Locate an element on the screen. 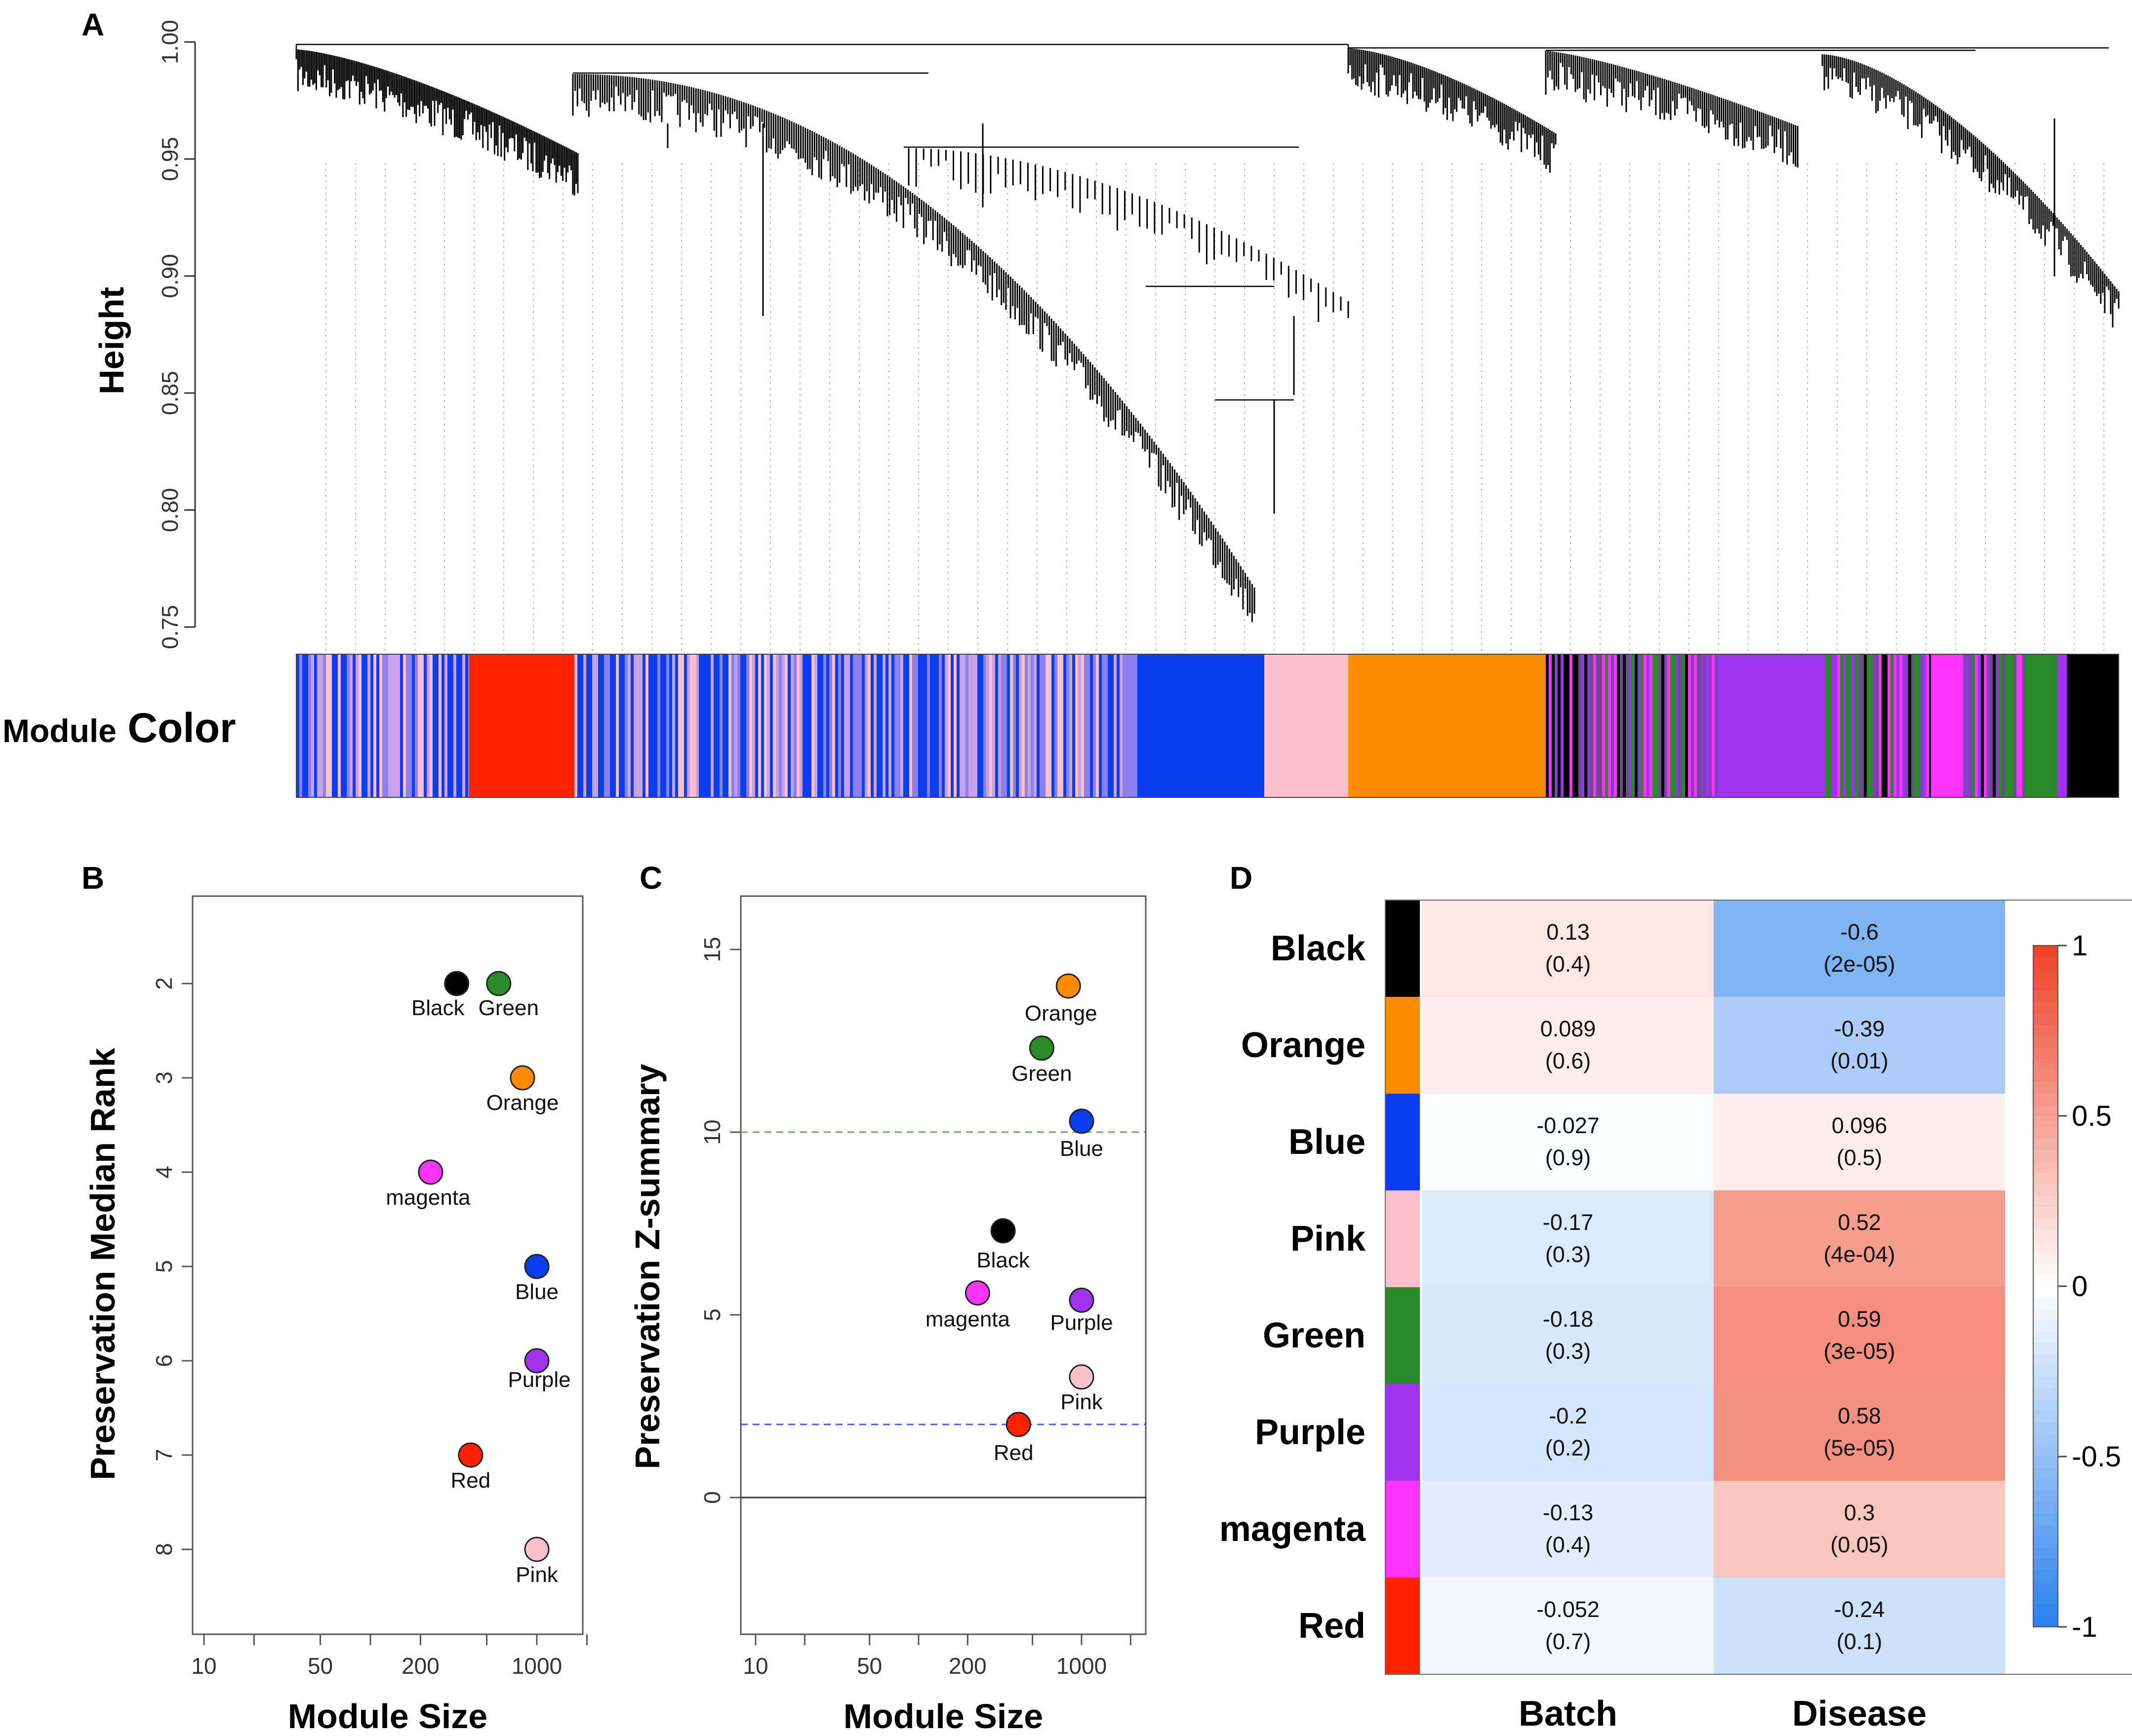 Image resolution: width=2132 pixels, height=1736 pixels. heatmap-cell-pvalue: (0.1) is located at coordinates (1860, 1641).